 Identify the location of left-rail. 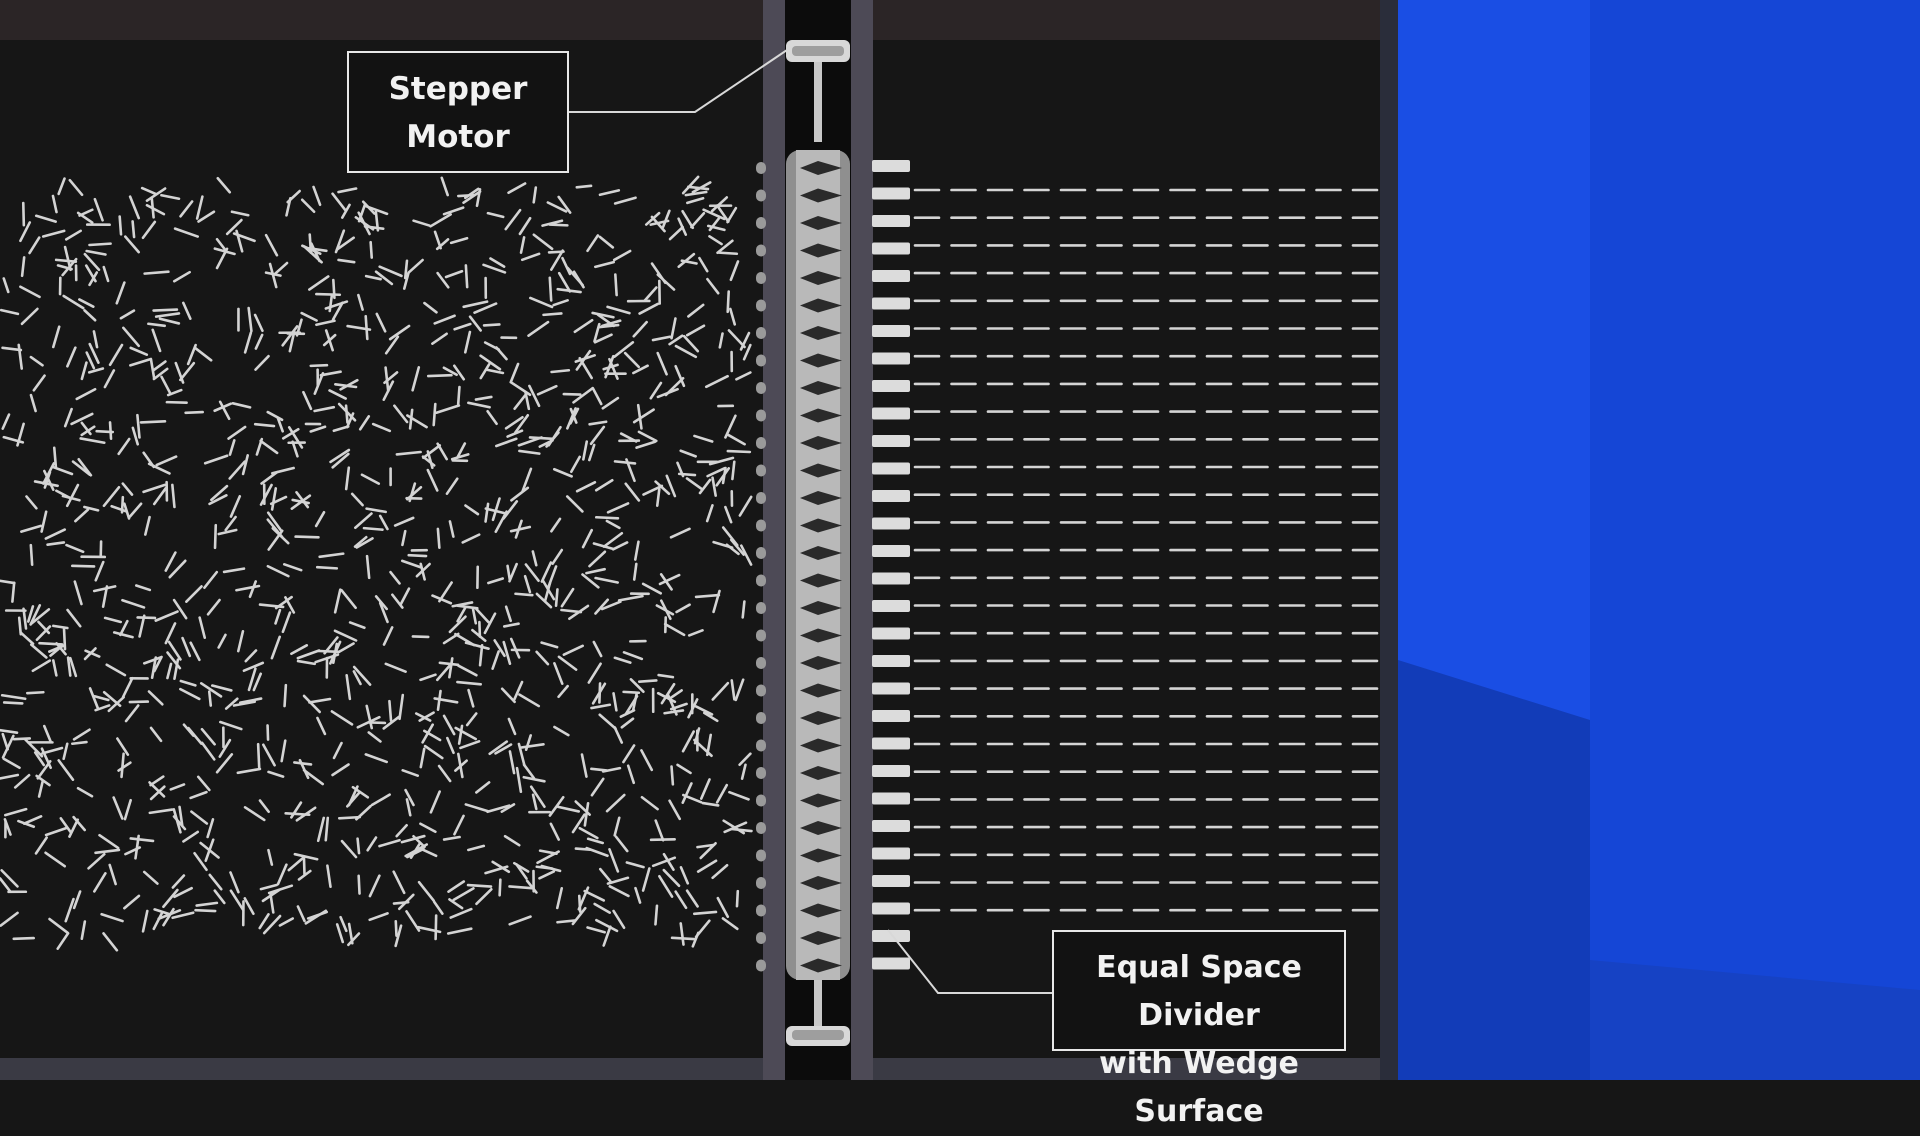
(774, 540).